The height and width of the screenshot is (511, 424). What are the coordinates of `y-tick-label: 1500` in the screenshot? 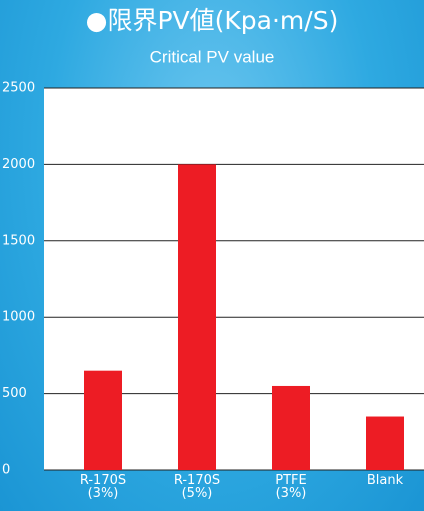 It's located at (18, 240).